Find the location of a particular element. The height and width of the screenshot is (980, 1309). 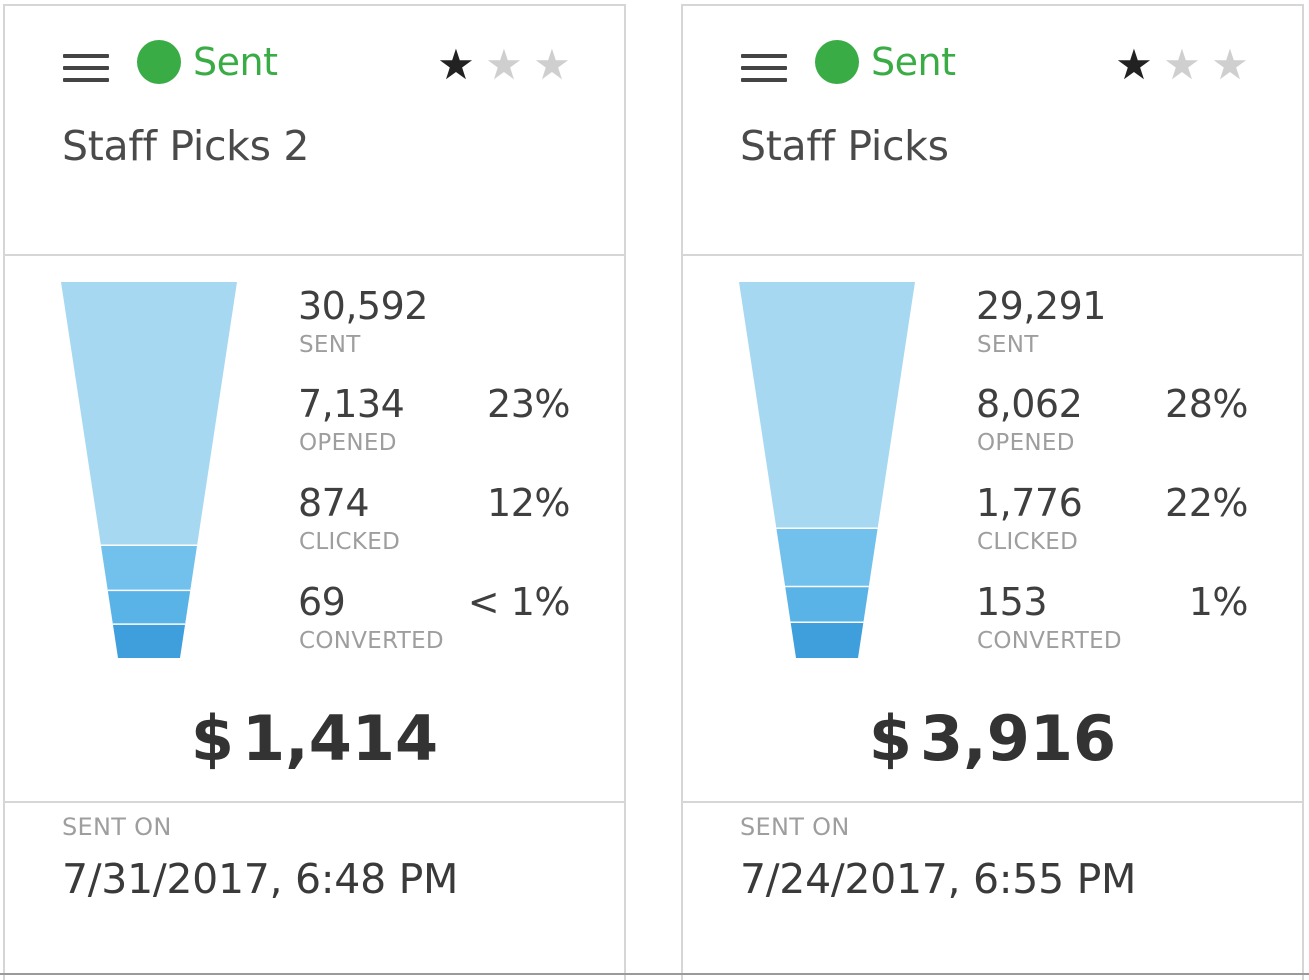

campaign-title: Staff Picks 2 is located at coordinates (186, 146).